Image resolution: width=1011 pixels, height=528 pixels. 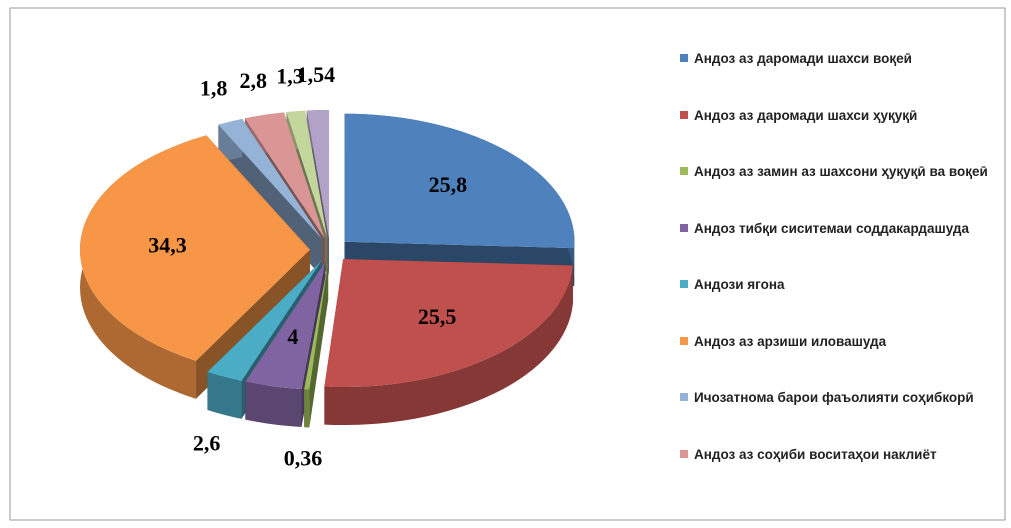 I want to click on data-label: 25,5, so click(x=437, y=316).